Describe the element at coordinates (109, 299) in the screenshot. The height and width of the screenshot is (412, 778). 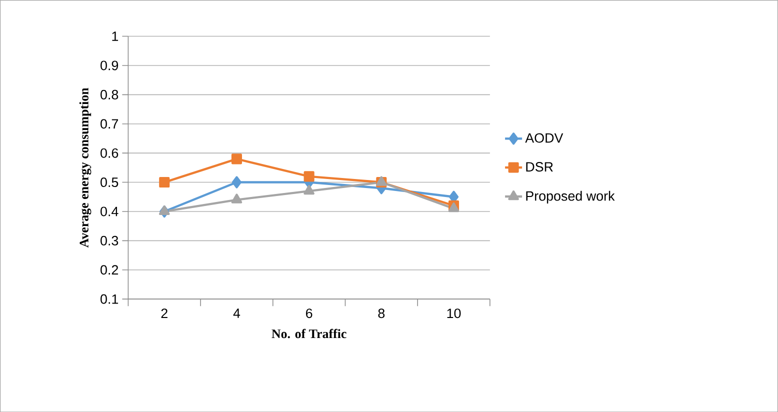
I see `y-tick-label: 0.1` at that location.